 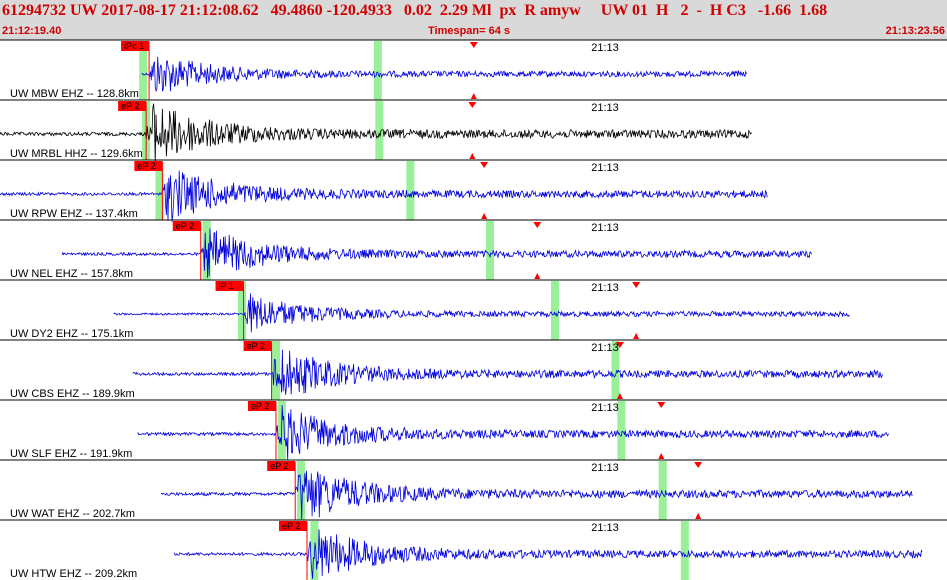 What do you see at coordinates (76, 154) in the screenshot?
I see `station-label: UW MRBL HHZ -- 129.6km` at bounding box center [76, 154].